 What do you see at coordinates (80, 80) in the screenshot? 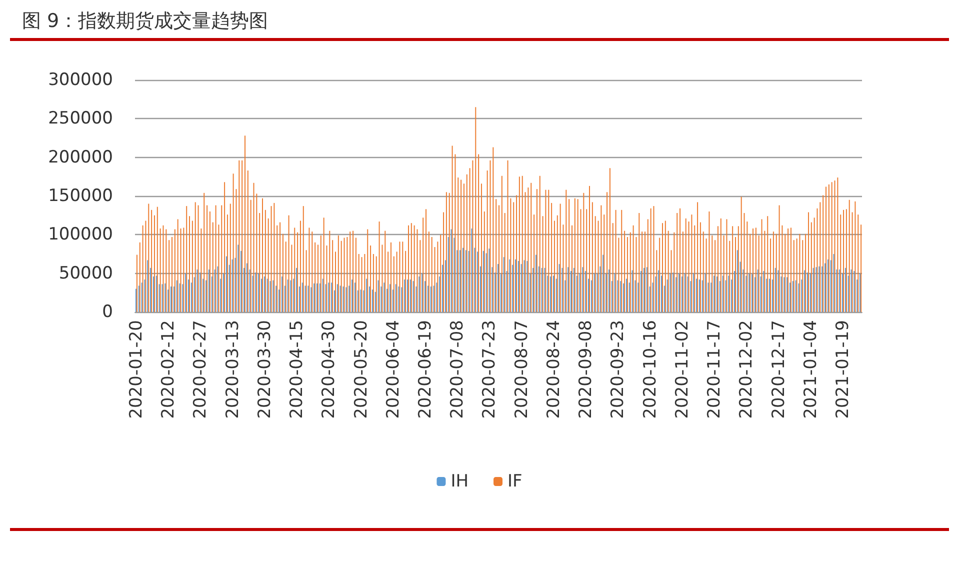
I see `y-tick-label: 300000` at bounding box center [80, 80].